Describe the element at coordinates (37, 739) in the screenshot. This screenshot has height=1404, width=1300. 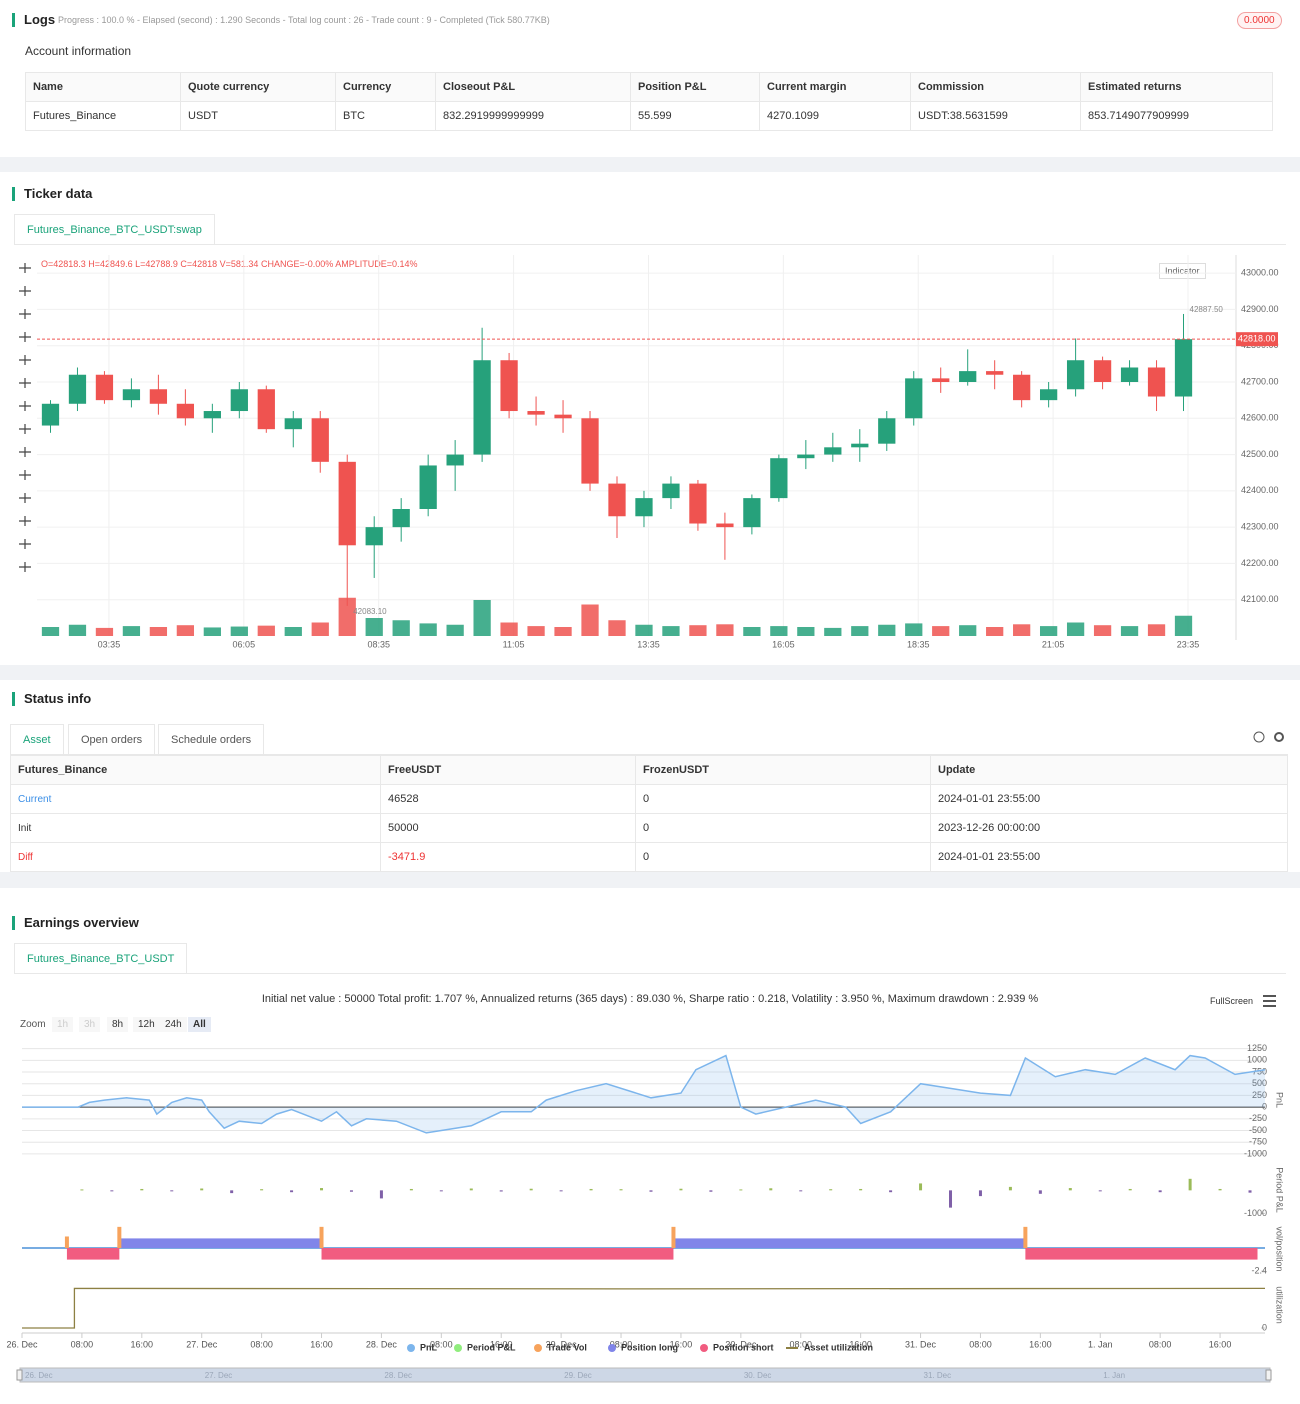
I see `tab: Asset` at that location.